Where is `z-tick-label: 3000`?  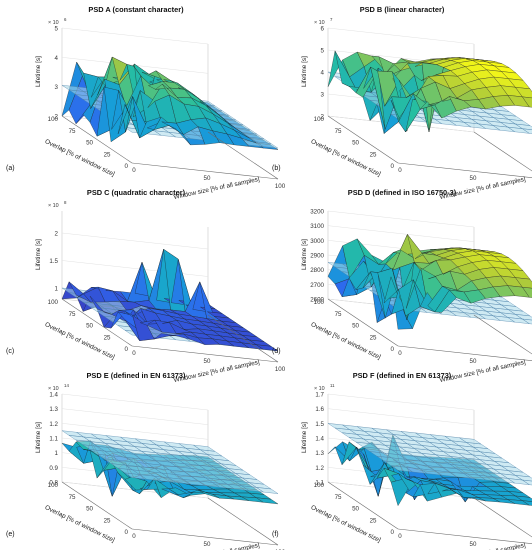
z-tick-label: 3000 is located at coordinates (317, 241).